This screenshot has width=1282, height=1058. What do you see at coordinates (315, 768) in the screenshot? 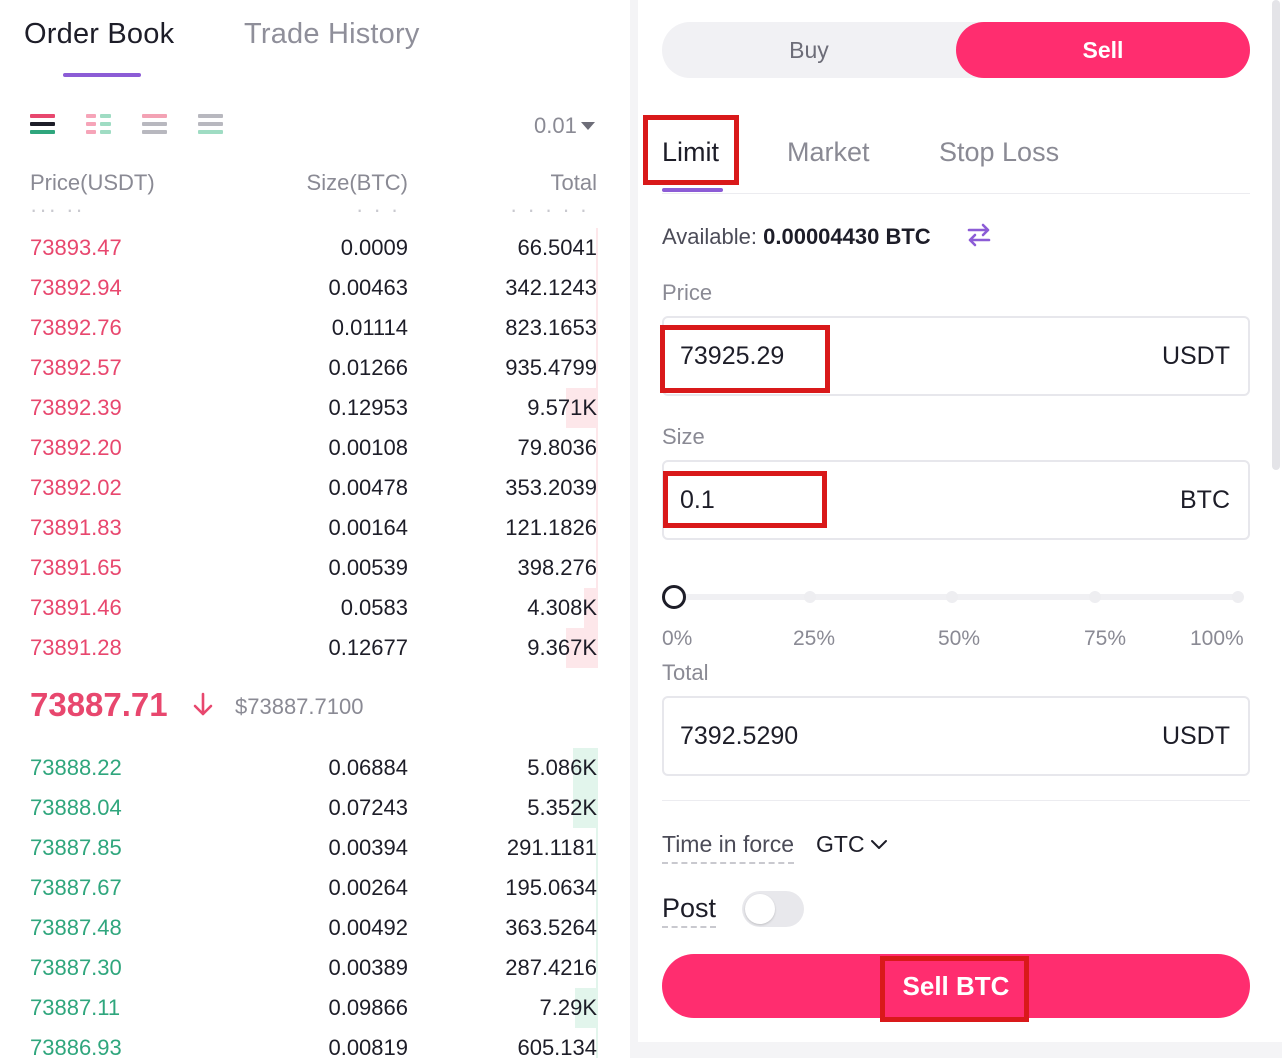
I see `order-book-row: 73888.22 0.06884 5.086K` at bounding box center [315, 768].